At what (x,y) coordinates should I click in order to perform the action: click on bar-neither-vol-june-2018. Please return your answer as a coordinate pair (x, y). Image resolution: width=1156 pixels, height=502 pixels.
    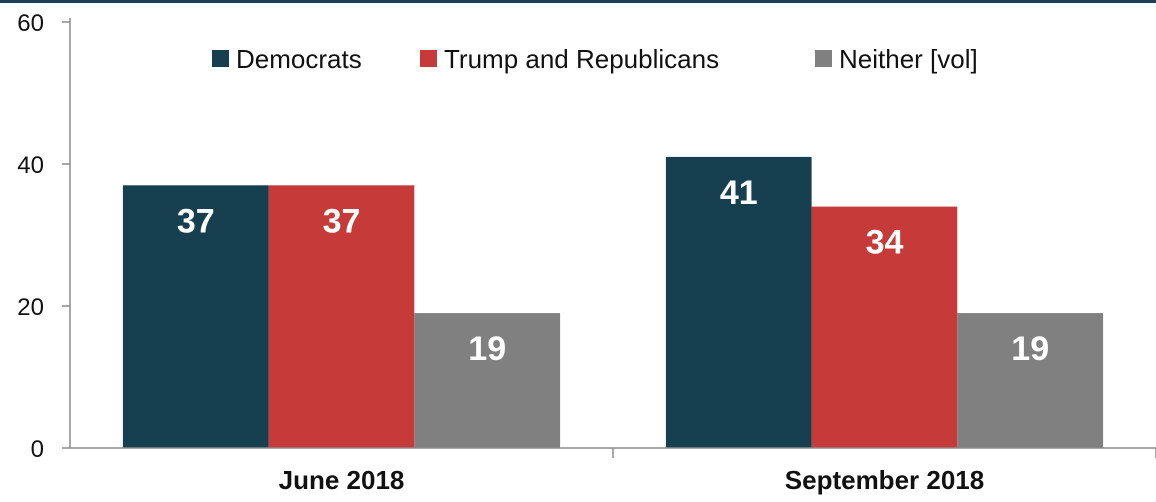
    Looking at the image, I should click on (487, 380).